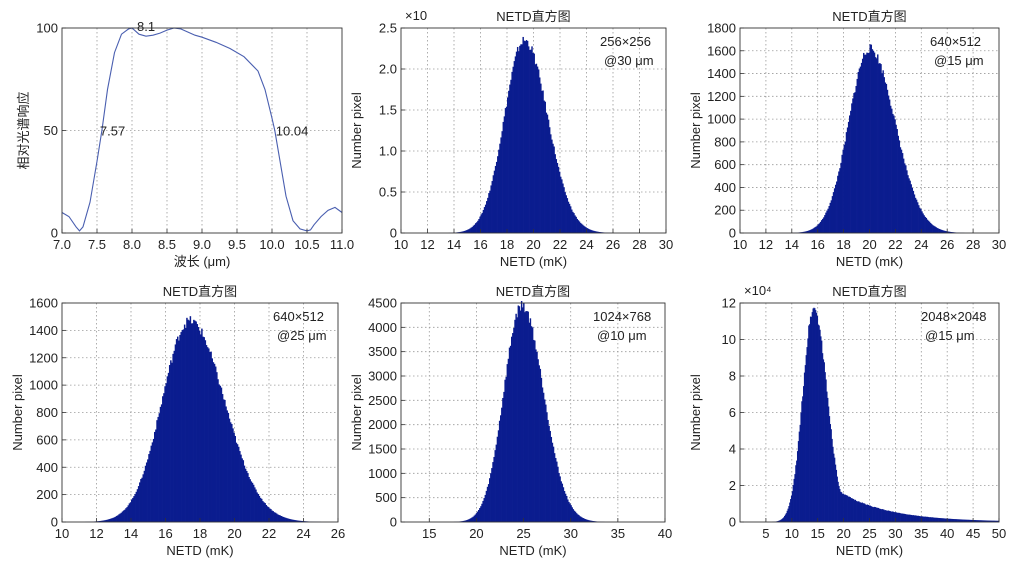  What do you see at coordinates (721, 28) in the screenshot?
I see `y-tick-label: 1800` at bounding box center [721, 28].